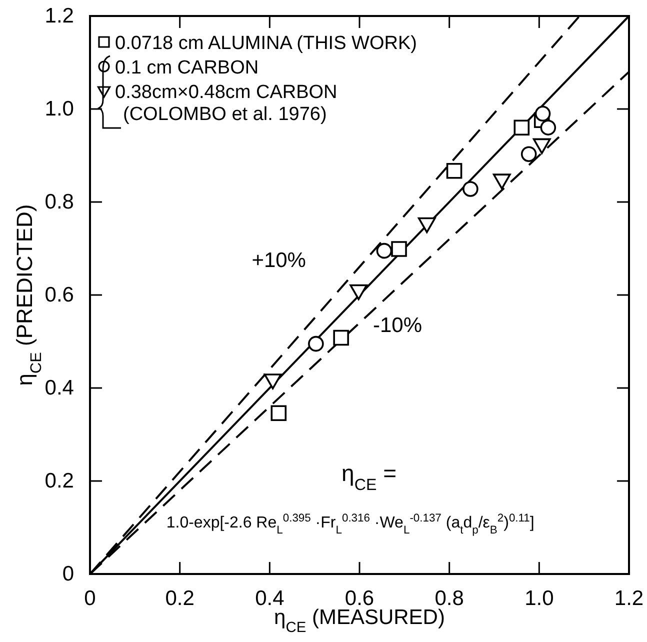 This screenshot has width=647, height=642. I want to click on annotation: -10%, so click(397, 326).